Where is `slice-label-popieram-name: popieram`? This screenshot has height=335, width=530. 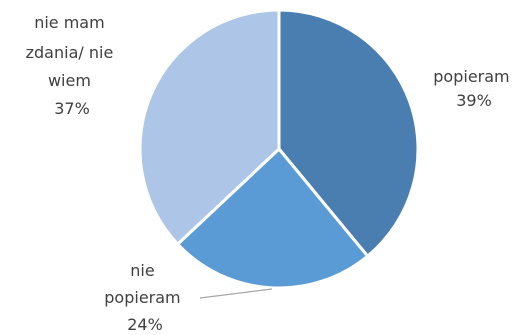
slice-label-popieram-name: popieram is located at coordinates (471, 76).